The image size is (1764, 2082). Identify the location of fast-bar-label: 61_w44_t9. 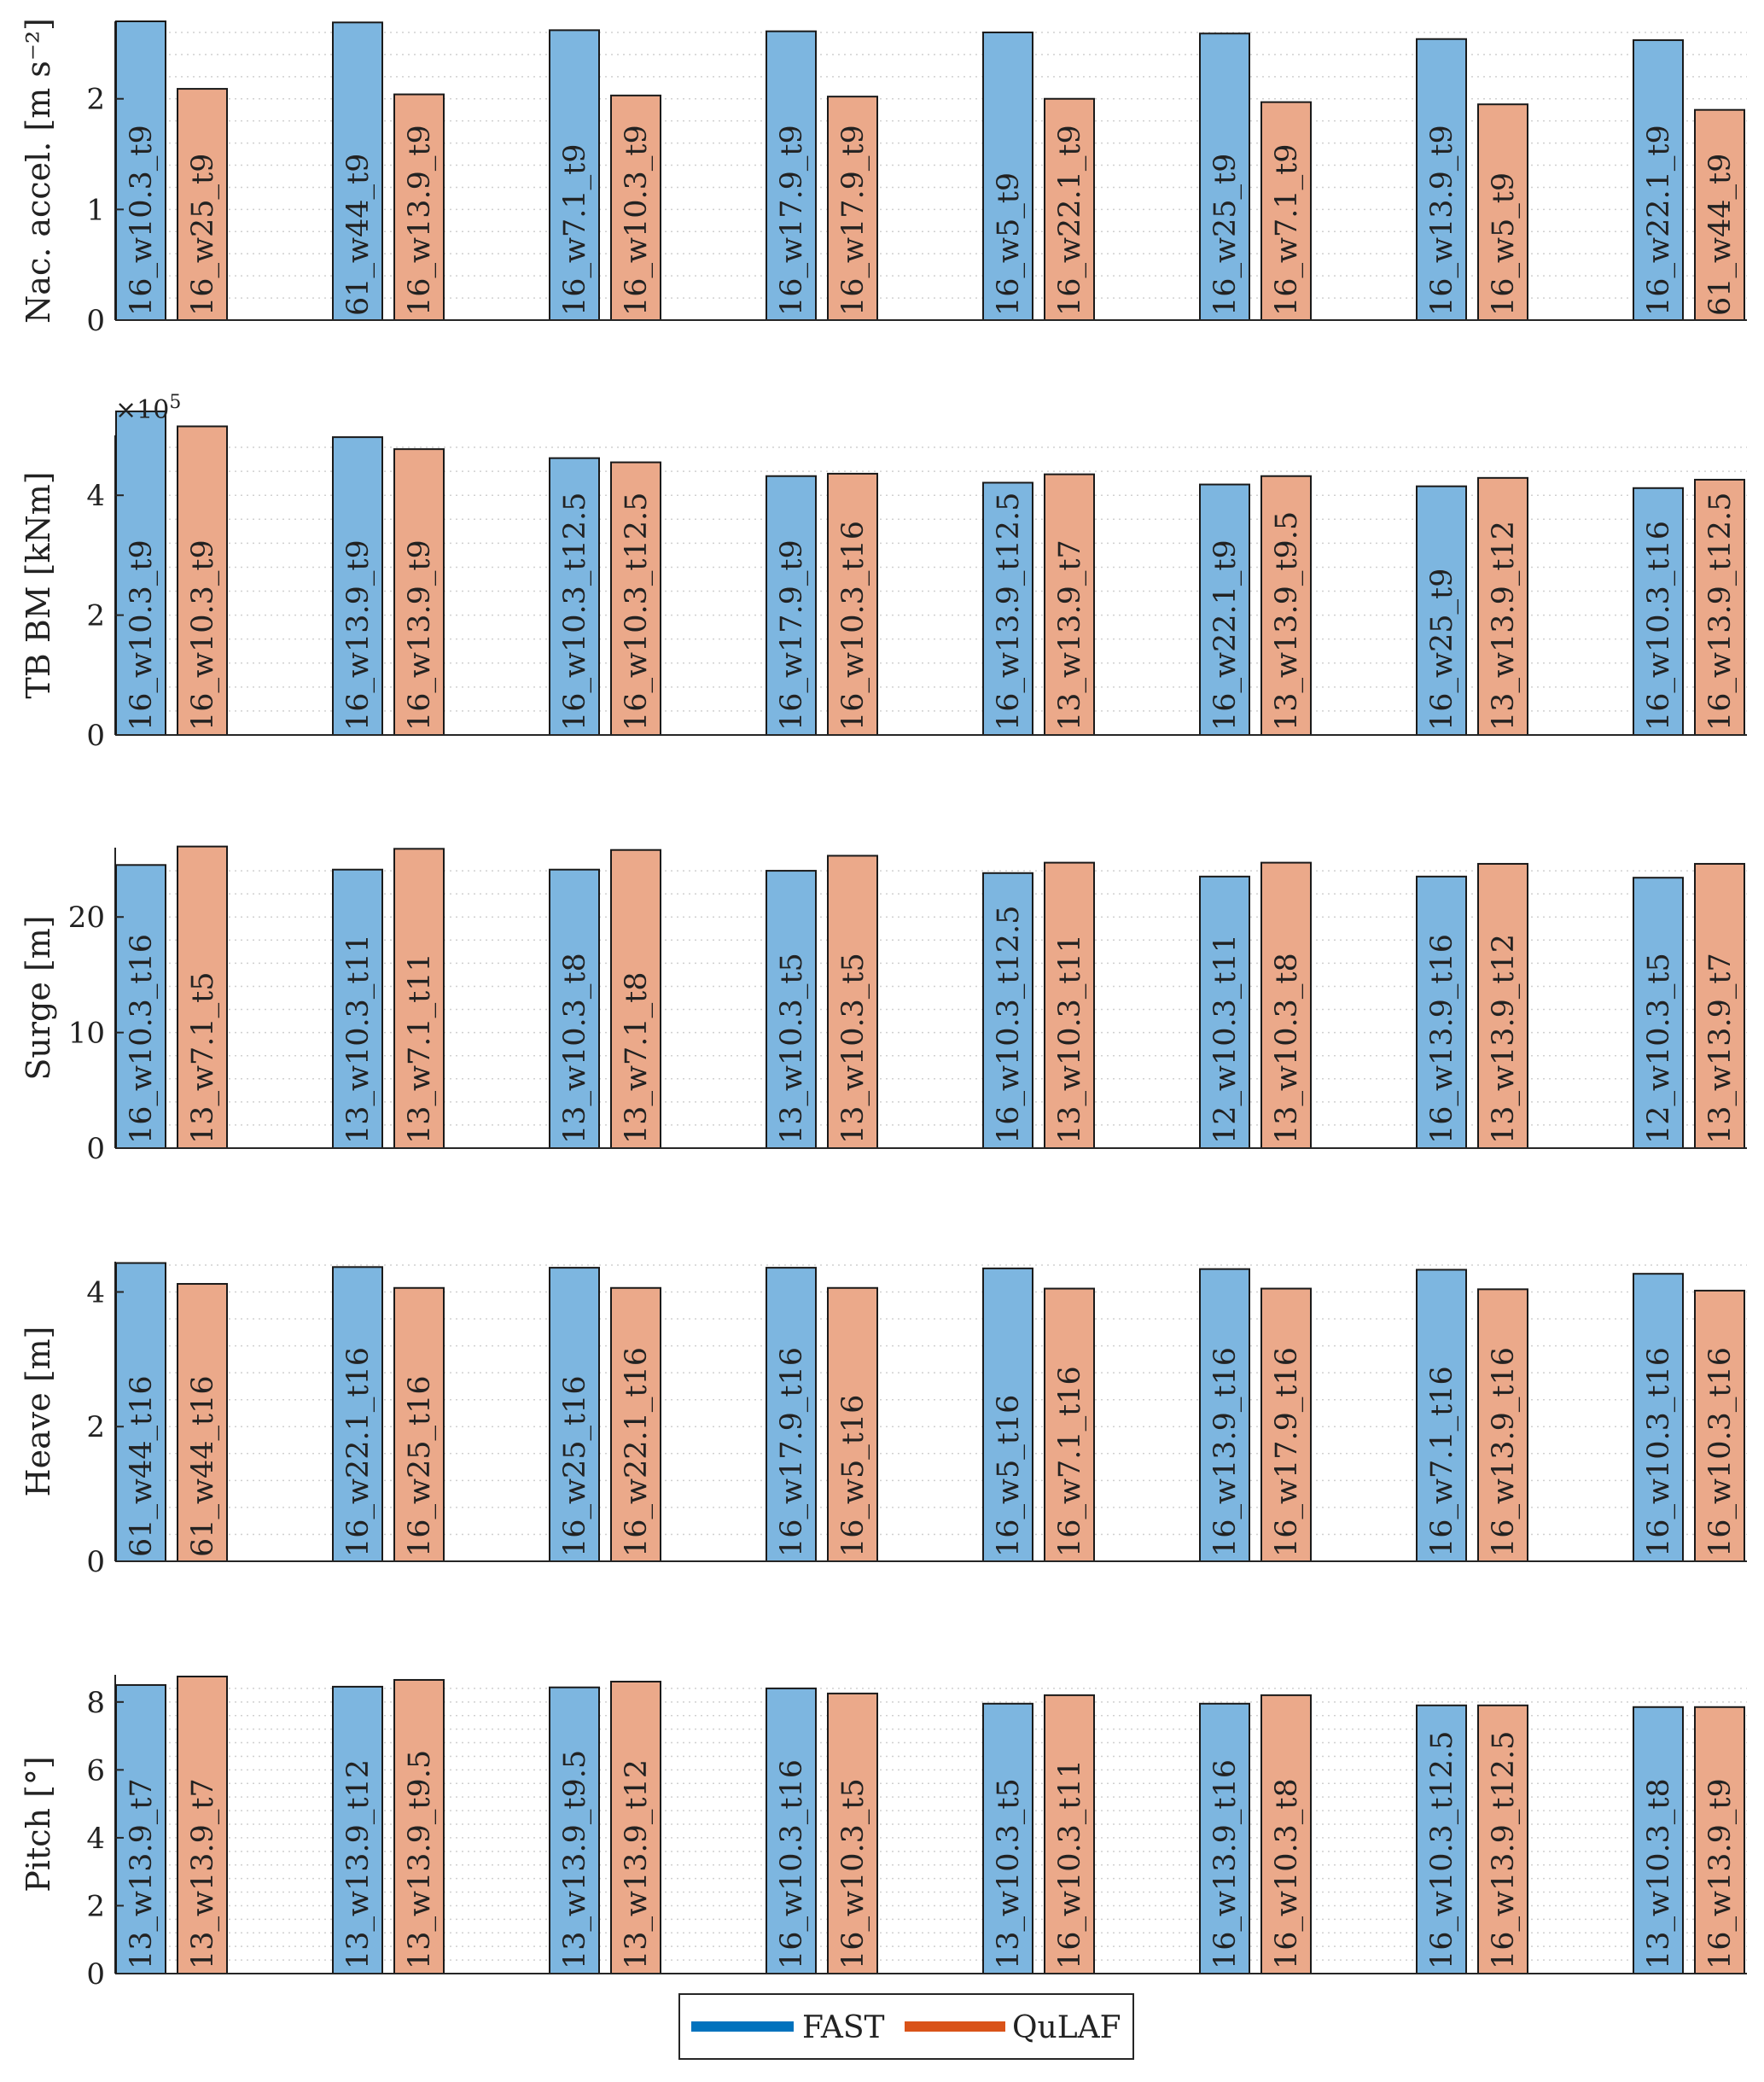
(358, 235).